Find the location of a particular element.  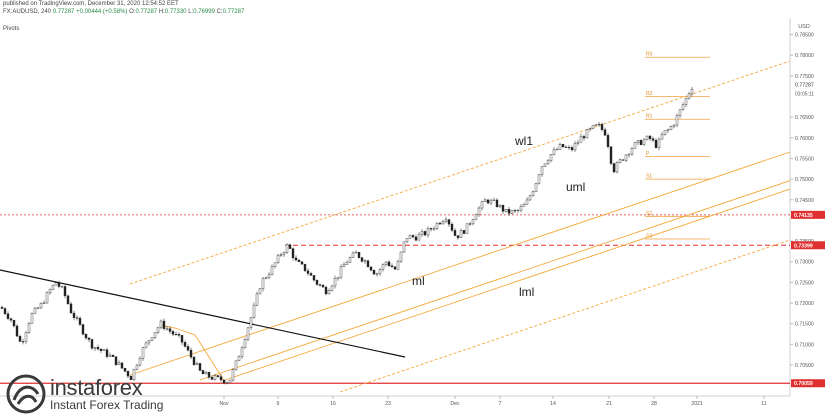

x-tick-label: 7 is located at coordinates (500, 404).